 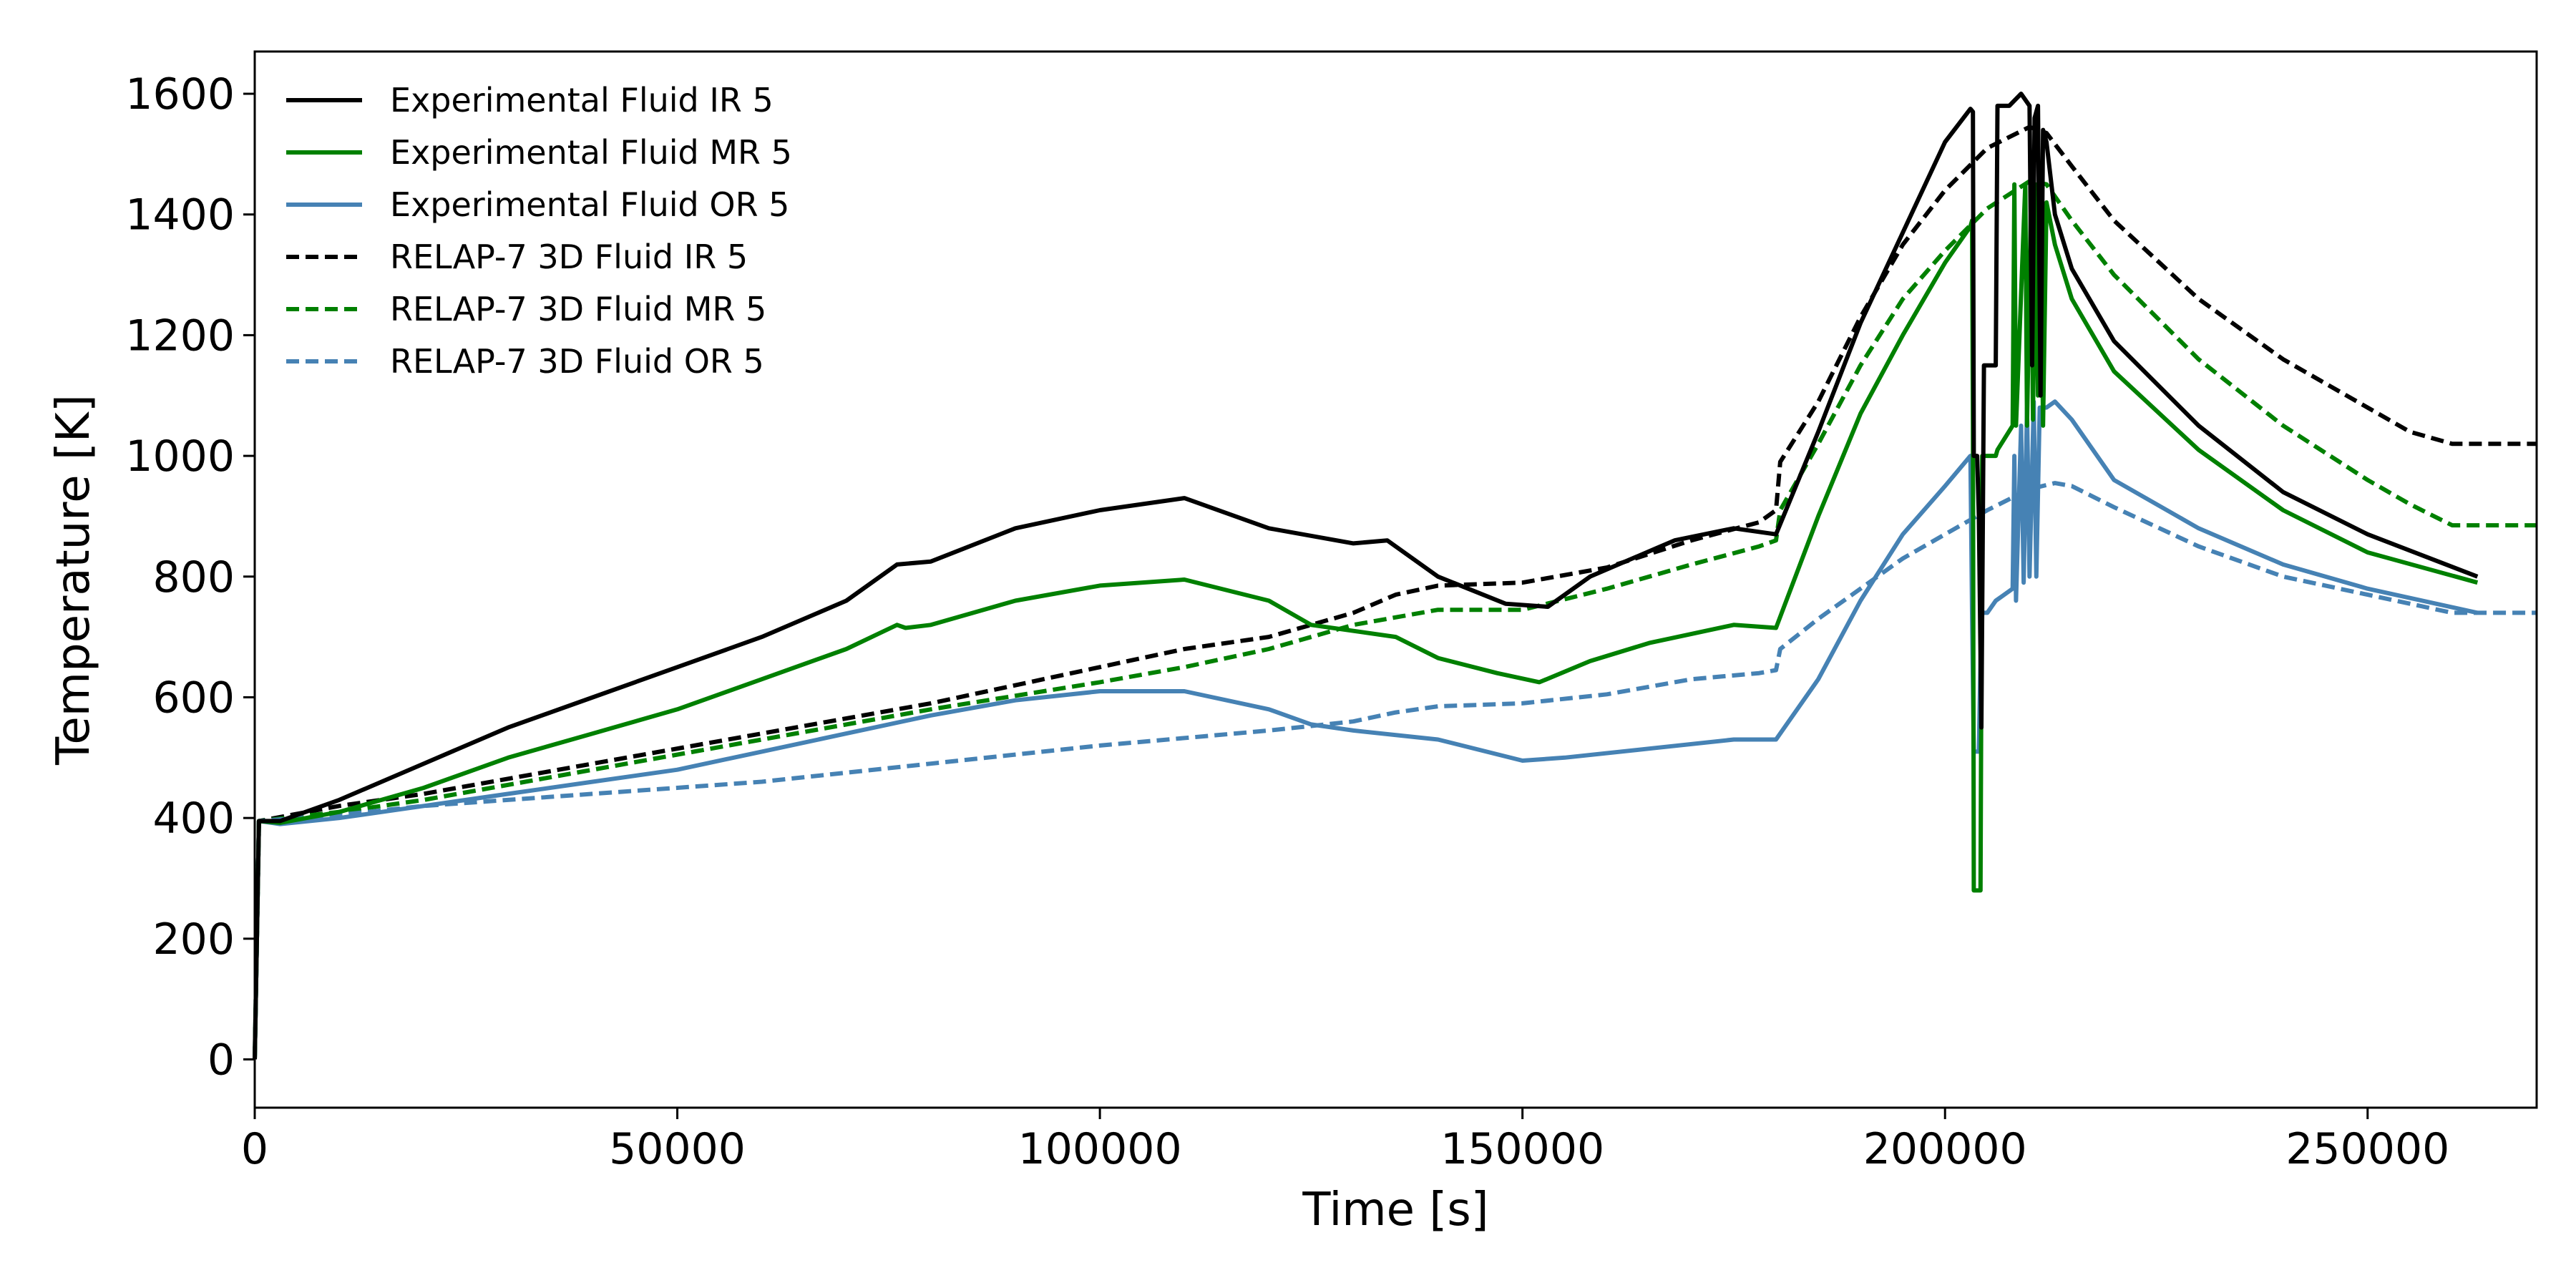 What do you see at coordinates (591, 152) in the screenshot?
I see `legend-entry-label: Experimental Fluid MR 5` at bounding box center [591, 152].